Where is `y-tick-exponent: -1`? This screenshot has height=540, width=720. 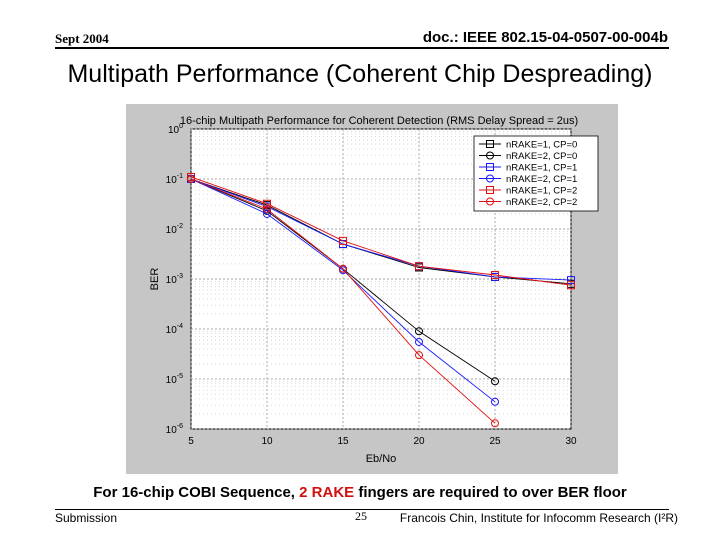
y-tick-exponent: -1 is located at coordinates (180, 176).